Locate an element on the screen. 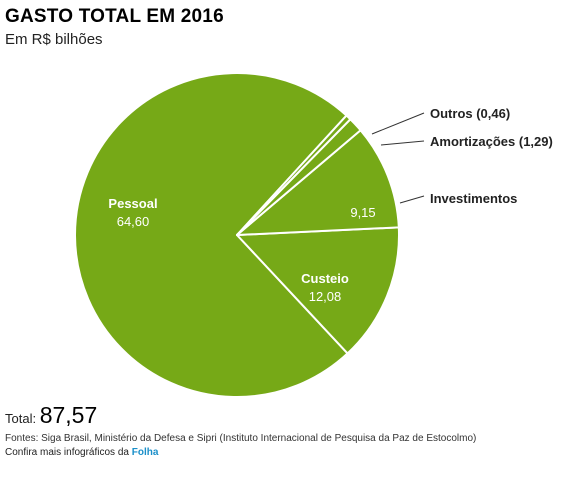 This screenshot has width=580, height=480. external-label-investimentos: Investimentos is located at coordinates (473, 198).